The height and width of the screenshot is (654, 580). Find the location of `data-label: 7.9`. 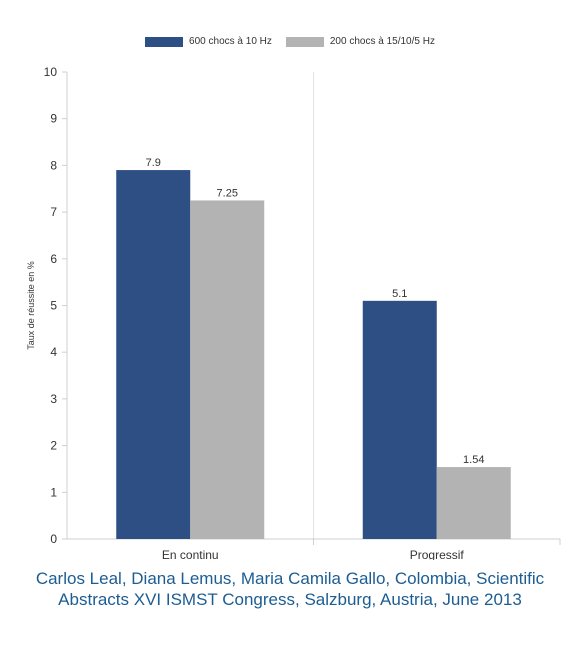

data-label: 7.9 is located at coordinates (153, 163).